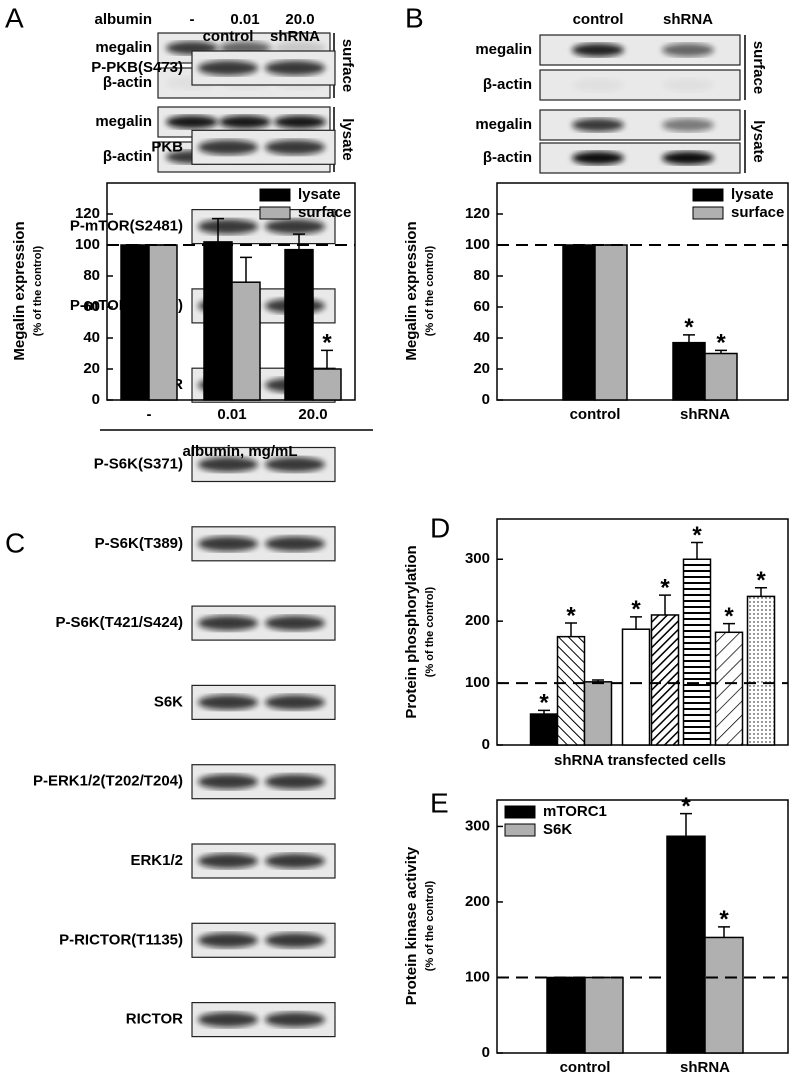 This screenshot has height=1083, width=800. Describe the element at coordinates (557, 829) in the screenshot. I see `legend-label: S6K` at that location.